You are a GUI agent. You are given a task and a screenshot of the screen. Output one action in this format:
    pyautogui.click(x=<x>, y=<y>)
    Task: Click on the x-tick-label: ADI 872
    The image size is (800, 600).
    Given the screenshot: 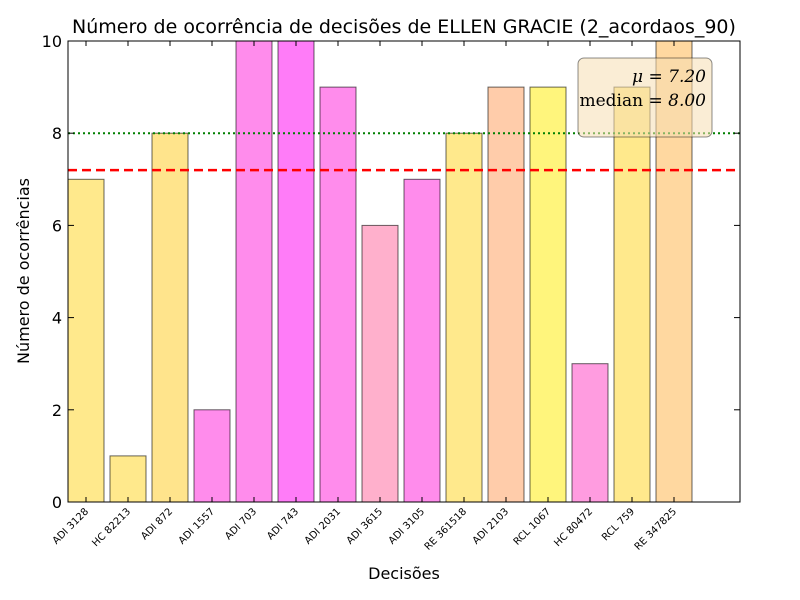 What is the action you would take?
    pyautogui.click(x=157, y=524)
    